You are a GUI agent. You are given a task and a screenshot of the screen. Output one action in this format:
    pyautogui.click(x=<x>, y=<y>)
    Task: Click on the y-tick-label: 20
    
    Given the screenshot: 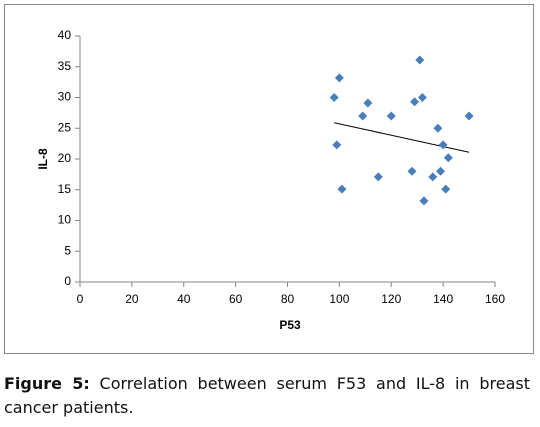 What is the action you would take?
    pyautogui.click(x=65, y=158)
    